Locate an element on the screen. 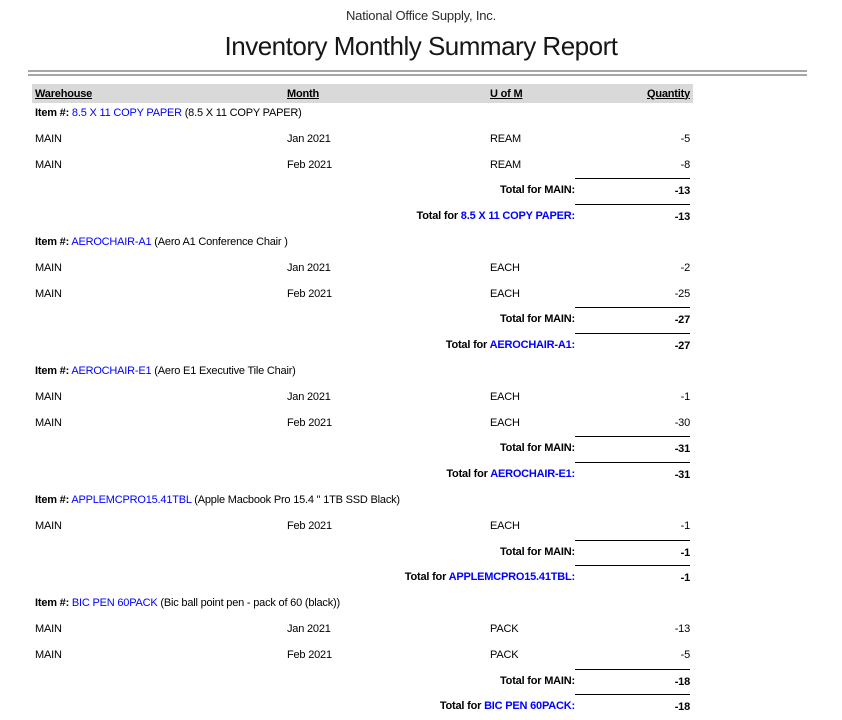 This screenshot has height=720, width=842. item-code-link: APPLEMCPRO15.41TBL is located at coordinates (131, 499).